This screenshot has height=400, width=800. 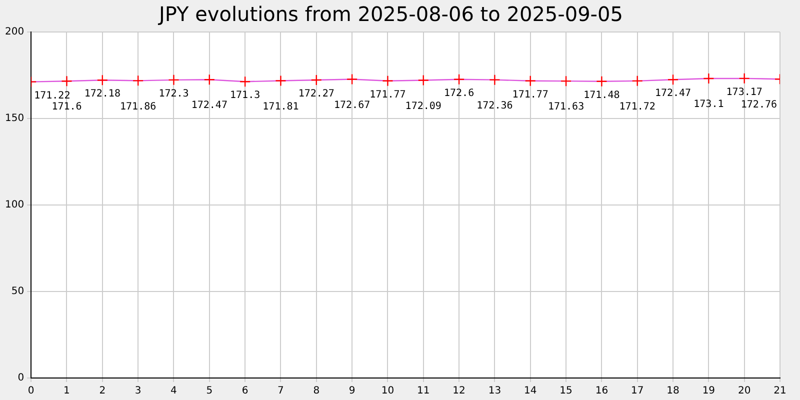 I want to click on x-tick-label: 1, so click(x=67, y=391).